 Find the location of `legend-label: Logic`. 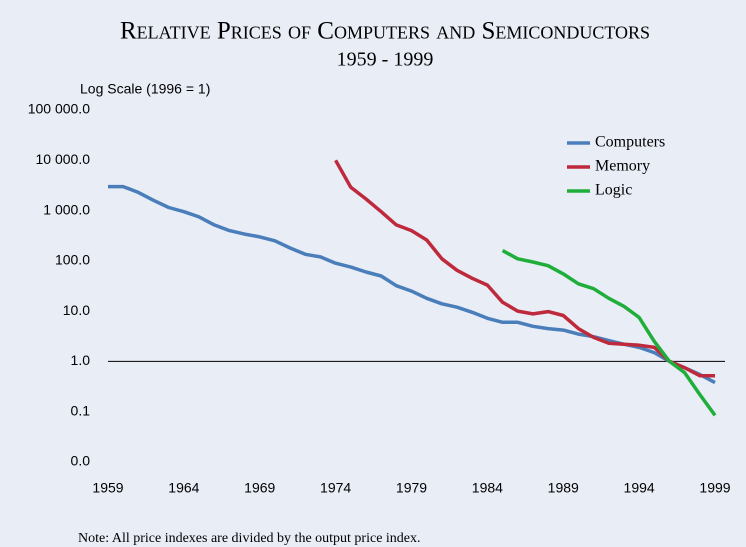

legend-label: Logic is located at coordinates (613, 190).